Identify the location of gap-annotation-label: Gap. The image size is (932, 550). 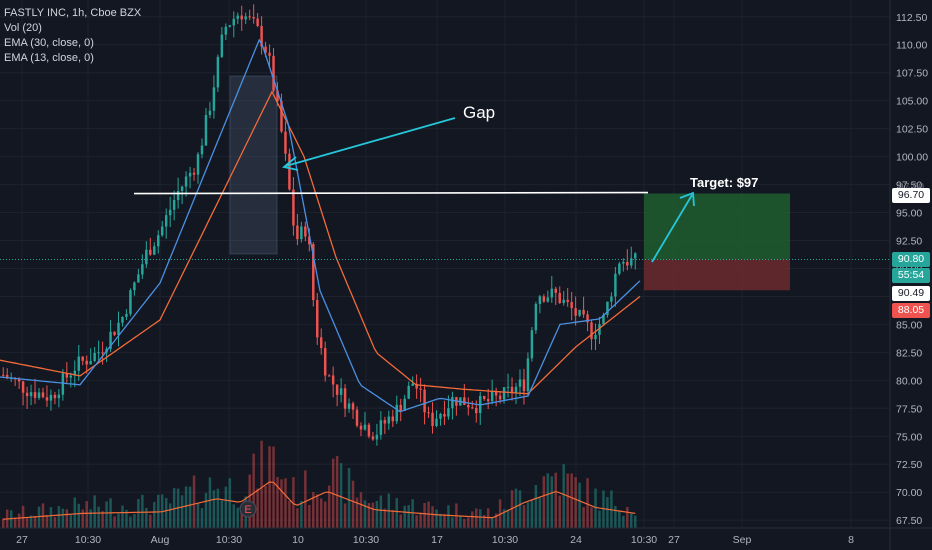
(479, 112).